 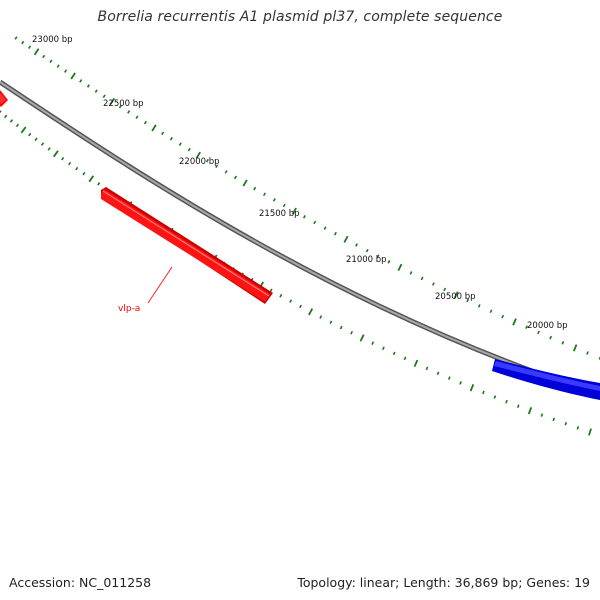 I want to click on gene-partial-right, so click(x=546, y=379).